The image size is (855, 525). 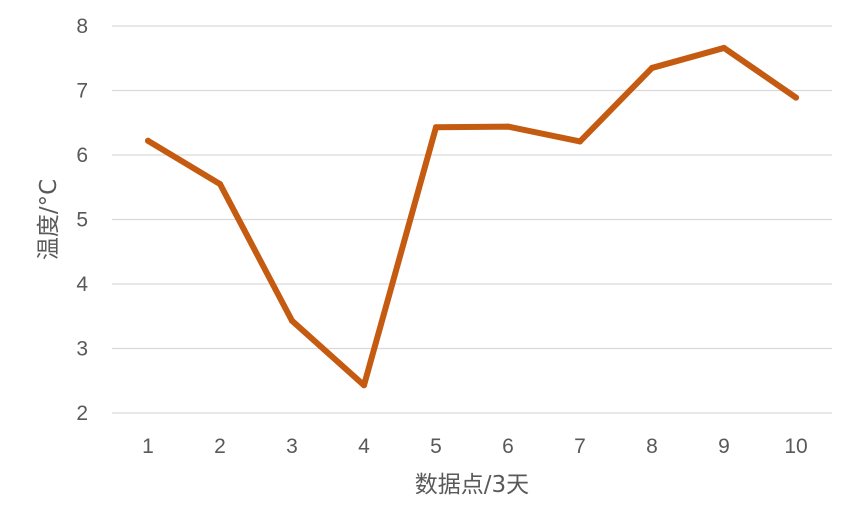 I want to click on x-tick-label: 9, so click(x=724, y=446).